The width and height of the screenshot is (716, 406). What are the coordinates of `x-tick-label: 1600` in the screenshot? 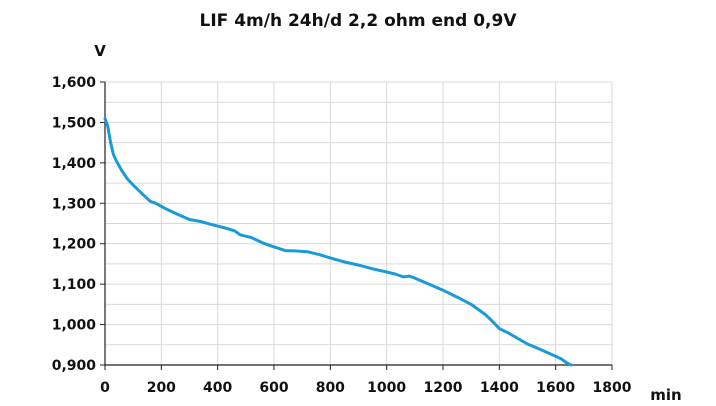 It's located at (555, 388).